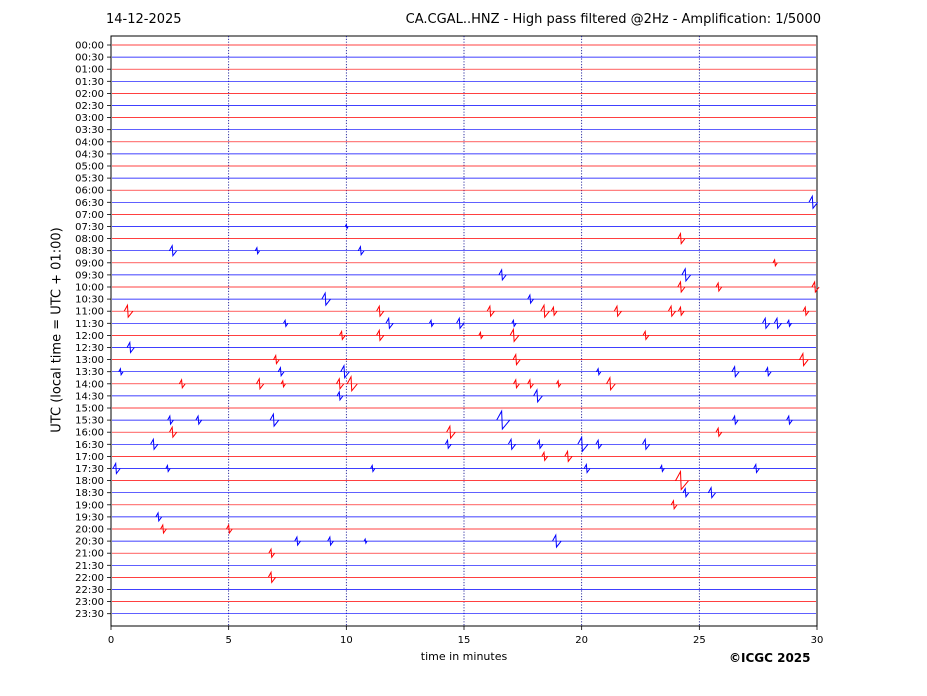  Describe the element at coordinates (89, 70) in the screenshot. I see `y-tick-label: 01:00` at that location.